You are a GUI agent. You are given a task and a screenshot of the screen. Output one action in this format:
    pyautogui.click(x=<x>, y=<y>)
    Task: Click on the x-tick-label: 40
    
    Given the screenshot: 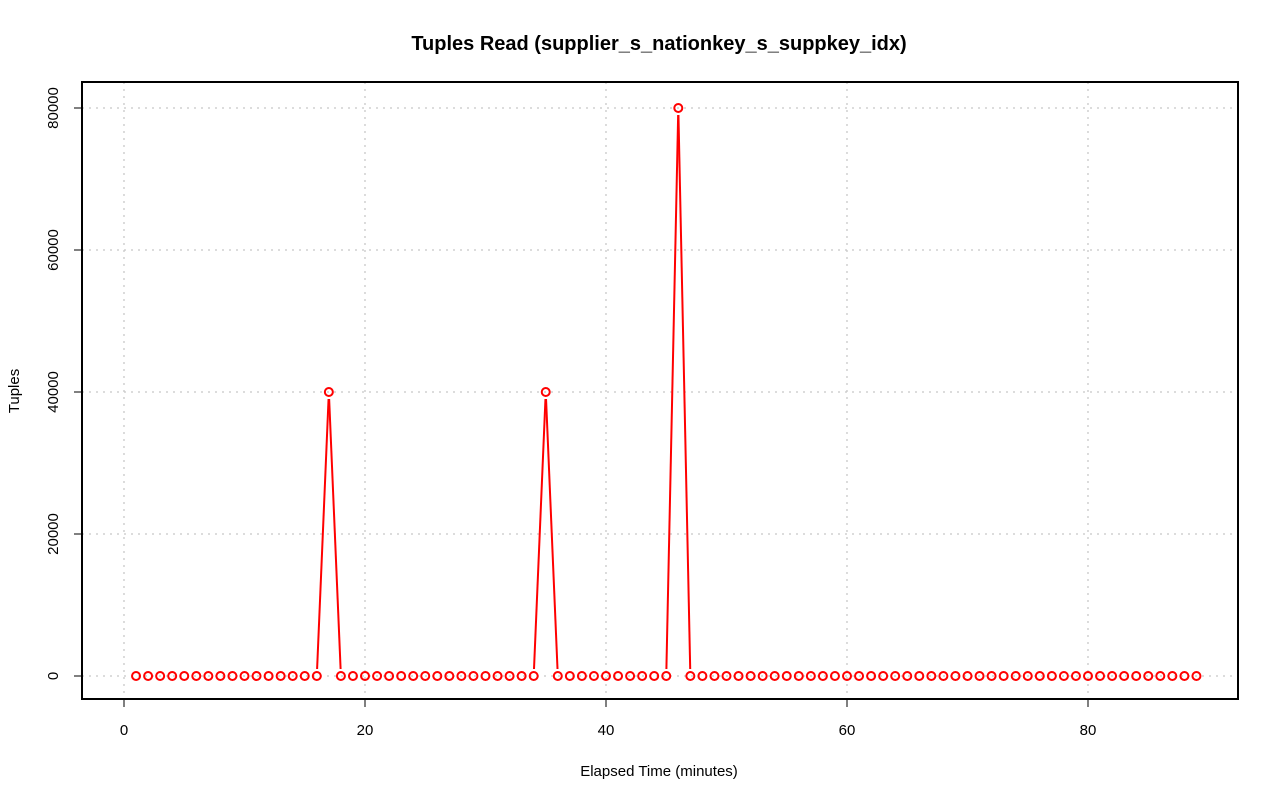 What is the action you would take?
    pyautogui.click(x=606, y=730)
    